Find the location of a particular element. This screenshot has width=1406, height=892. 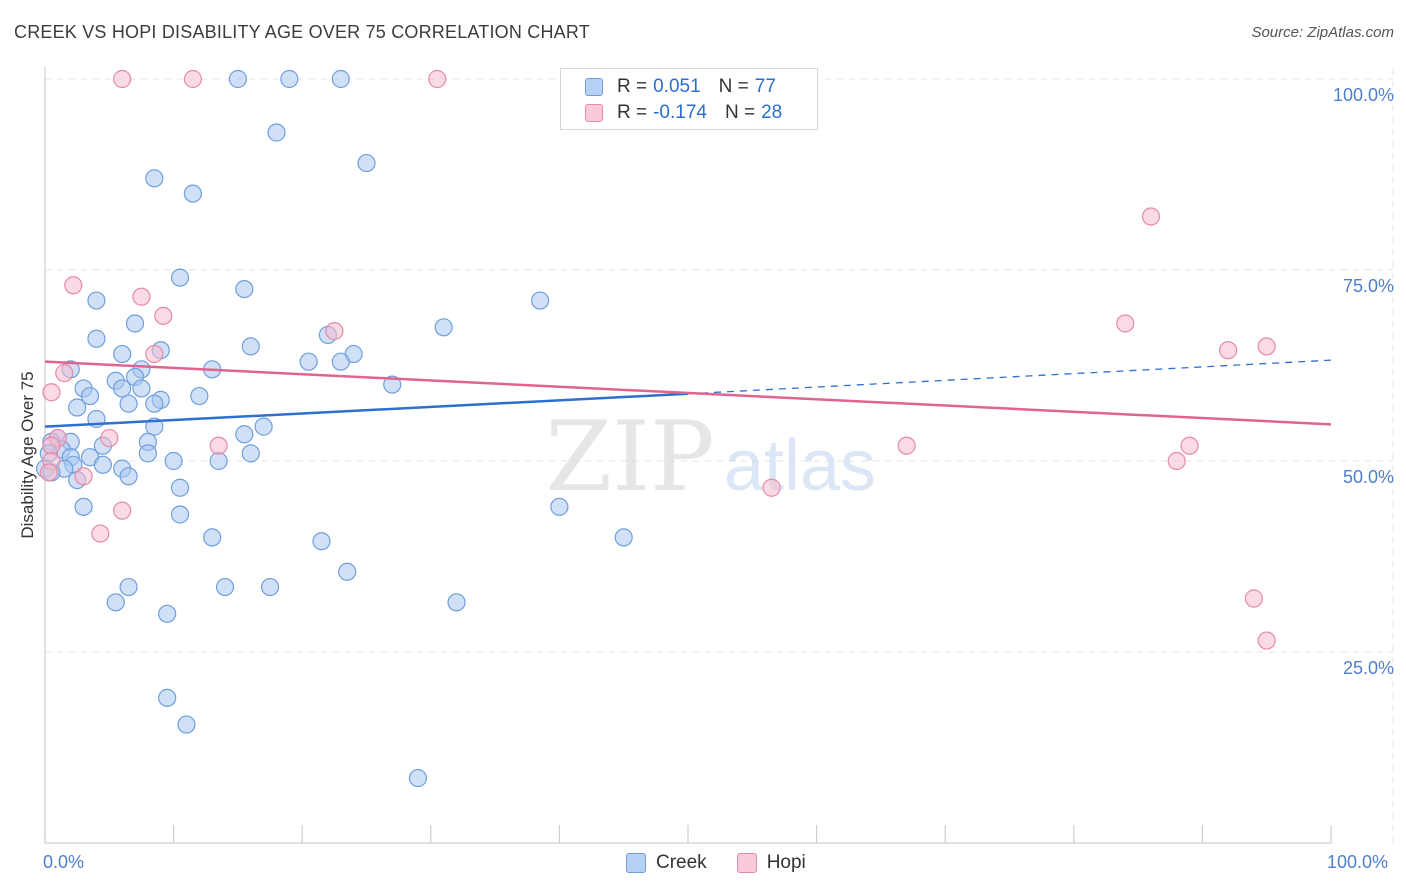

x-tick-label: 100.0% is located at coordinates (1358, 862).